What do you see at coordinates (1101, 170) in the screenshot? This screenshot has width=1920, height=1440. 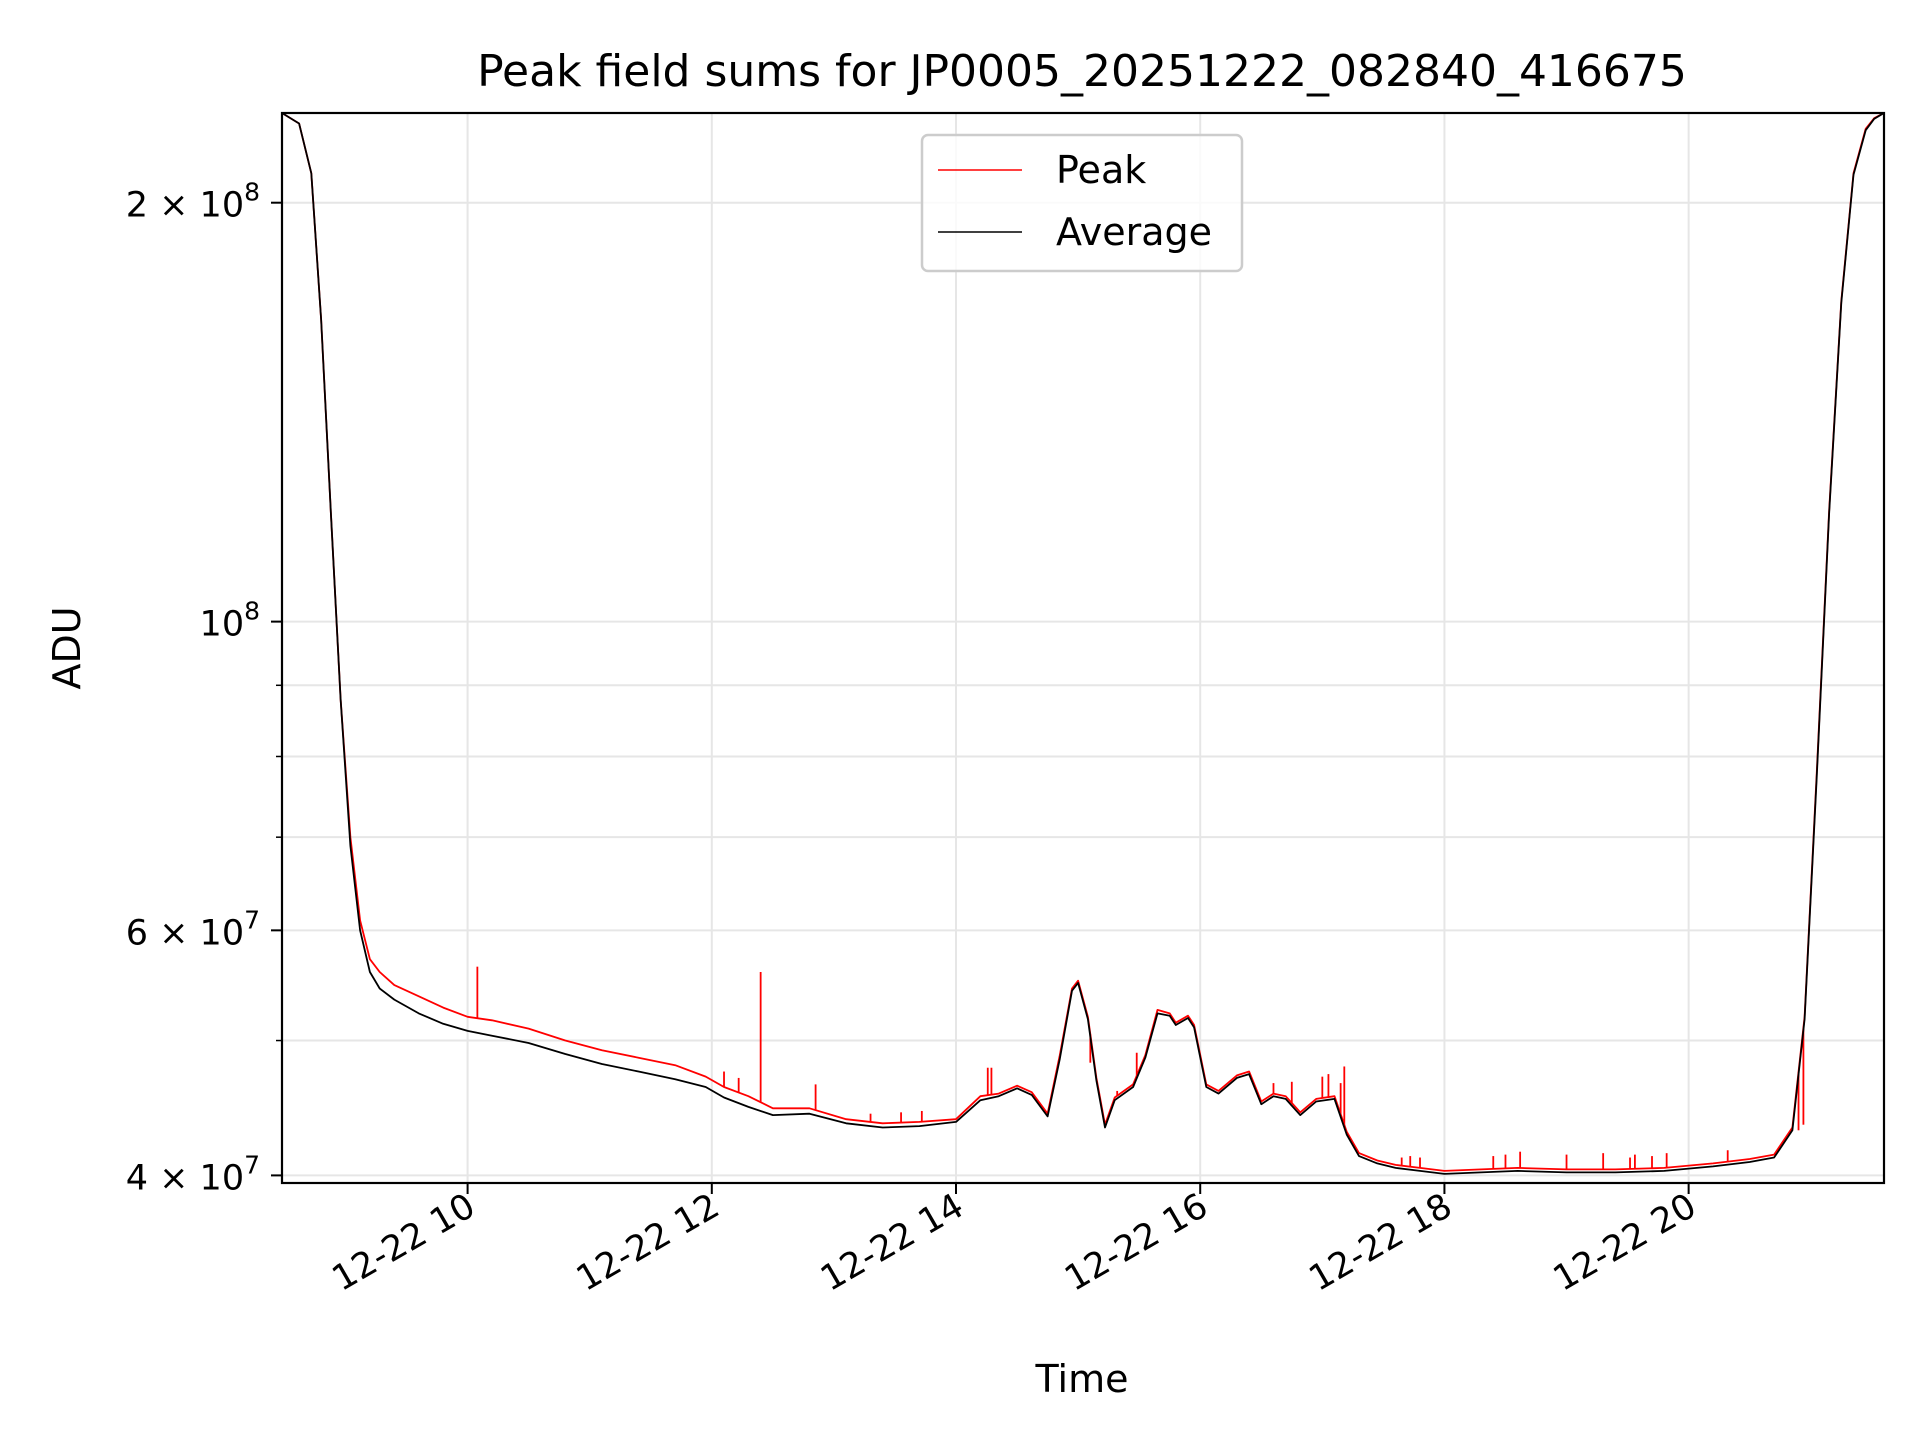 I see `legend-peak-label: Peak` at bounding box center [1101, 170].